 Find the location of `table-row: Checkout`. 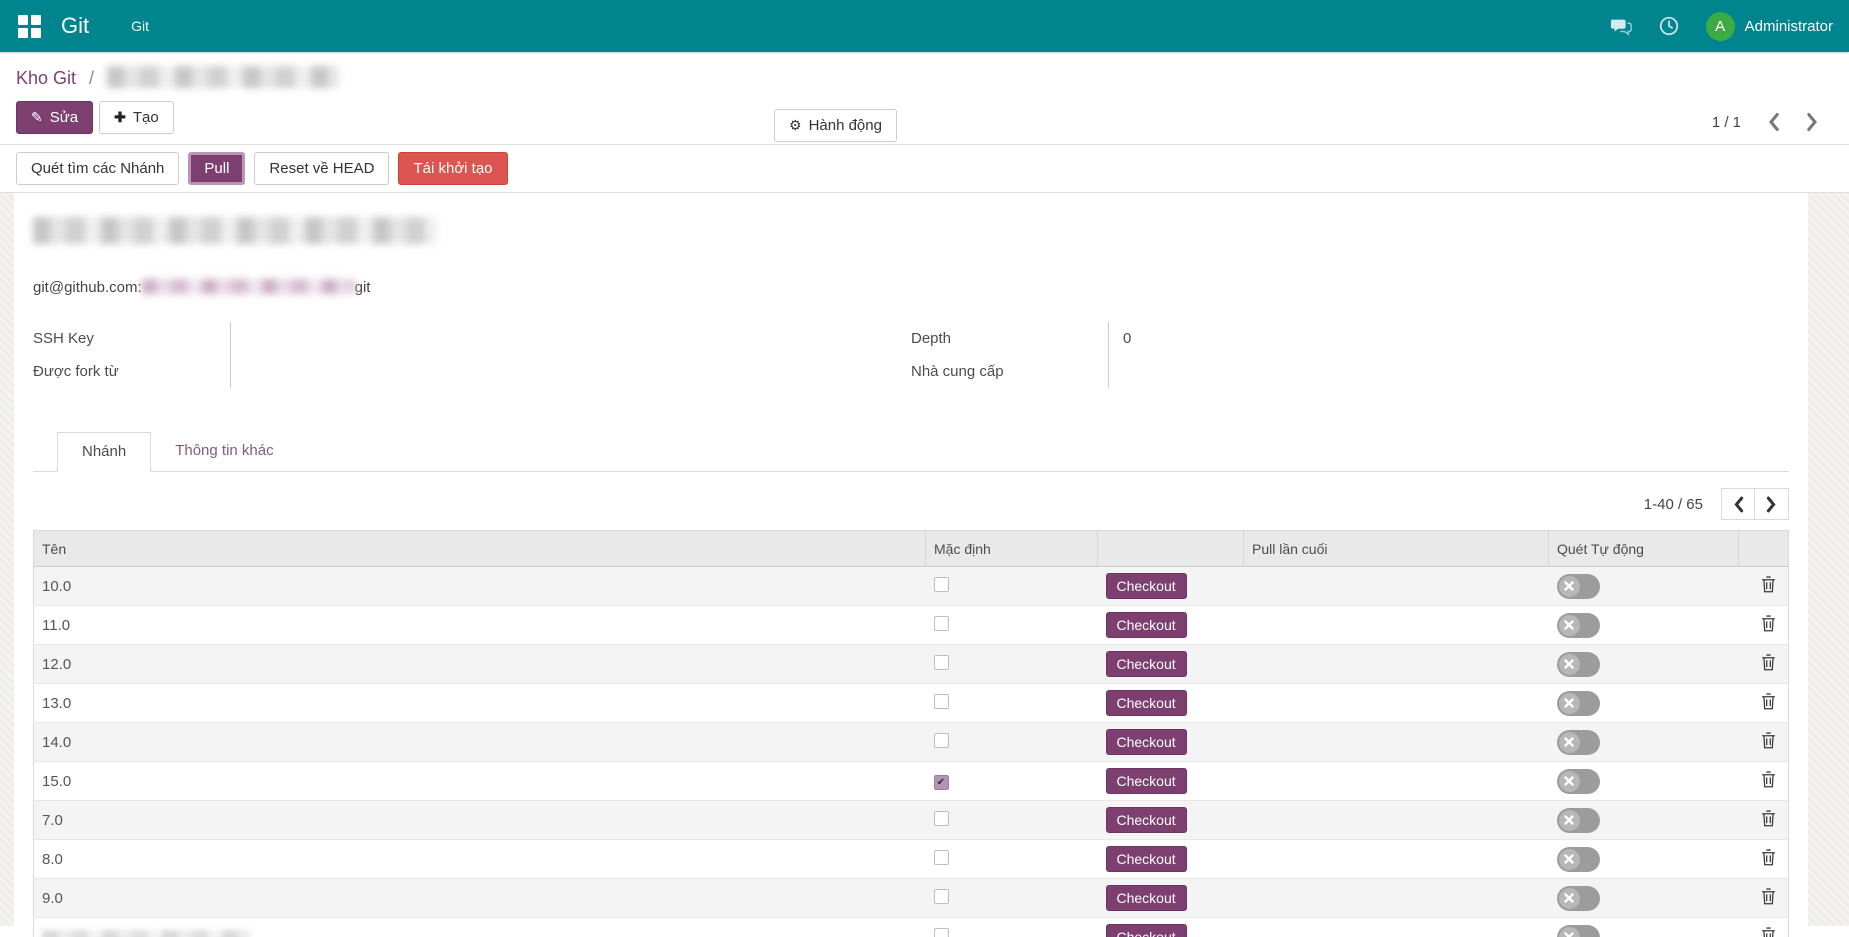

table-row: Checkout is located at coordinates (911, 927).